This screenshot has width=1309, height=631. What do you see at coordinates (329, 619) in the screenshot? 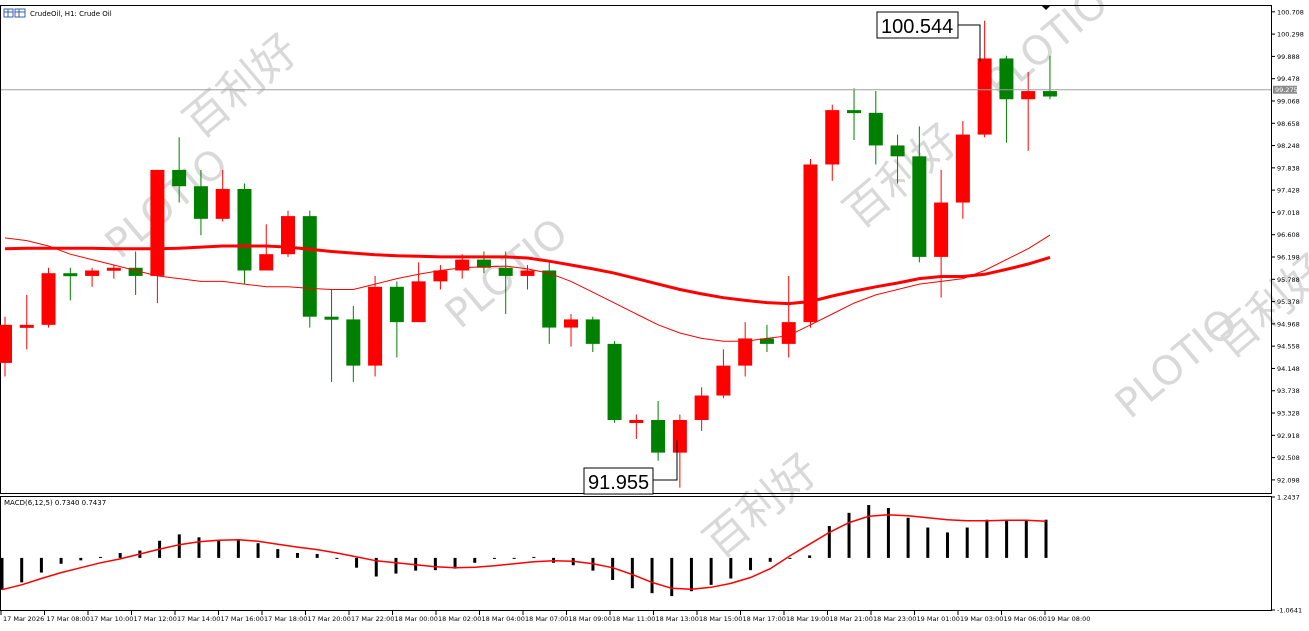
I see `time-tick-label: 17 Mar 20:00` at bounding box center [329, 619].